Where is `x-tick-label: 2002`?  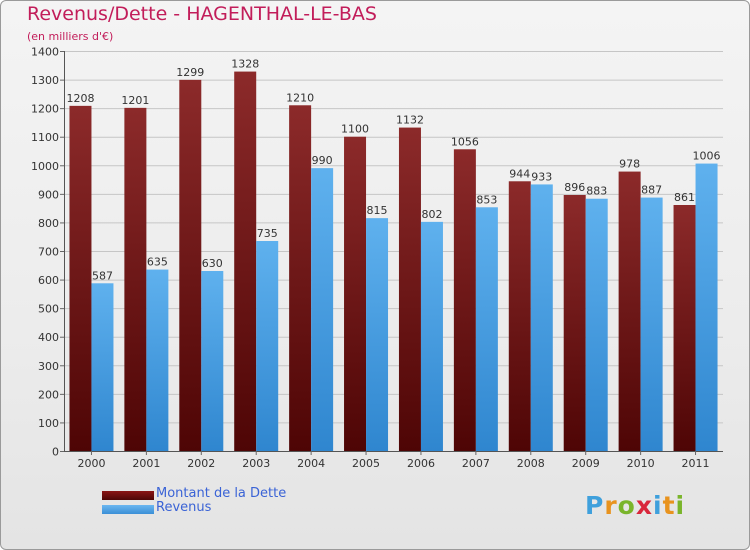 x-tick-label: 2002 is located at coordinates (201, 463).